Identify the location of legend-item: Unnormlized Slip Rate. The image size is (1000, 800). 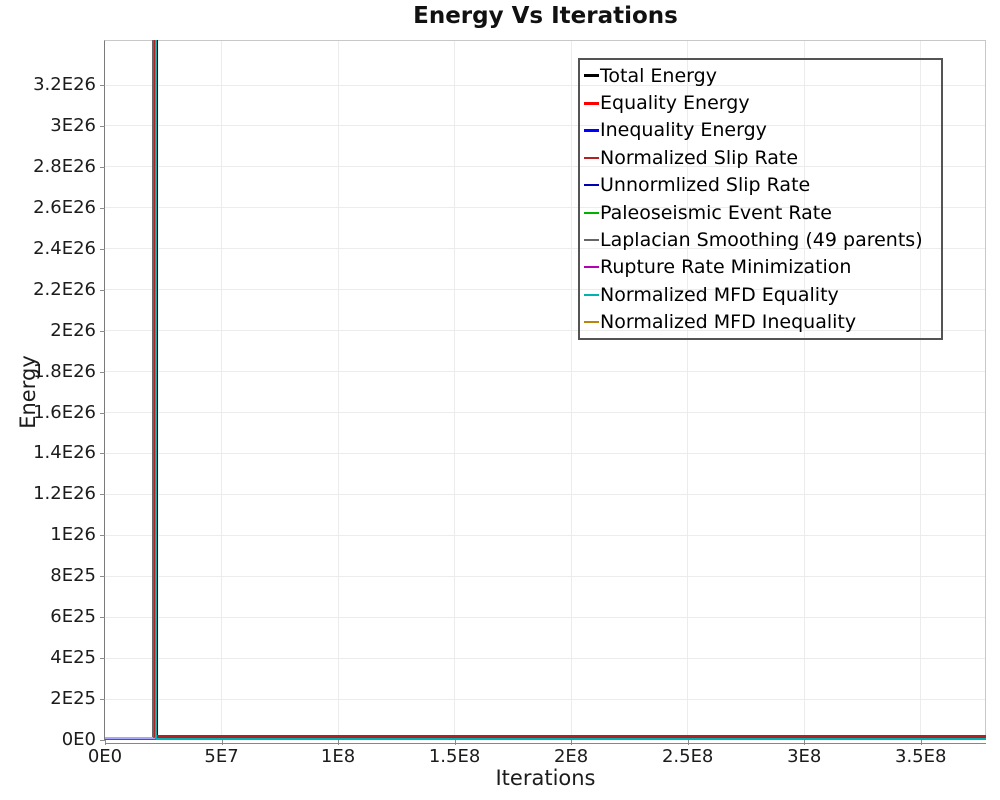
(760, 185).